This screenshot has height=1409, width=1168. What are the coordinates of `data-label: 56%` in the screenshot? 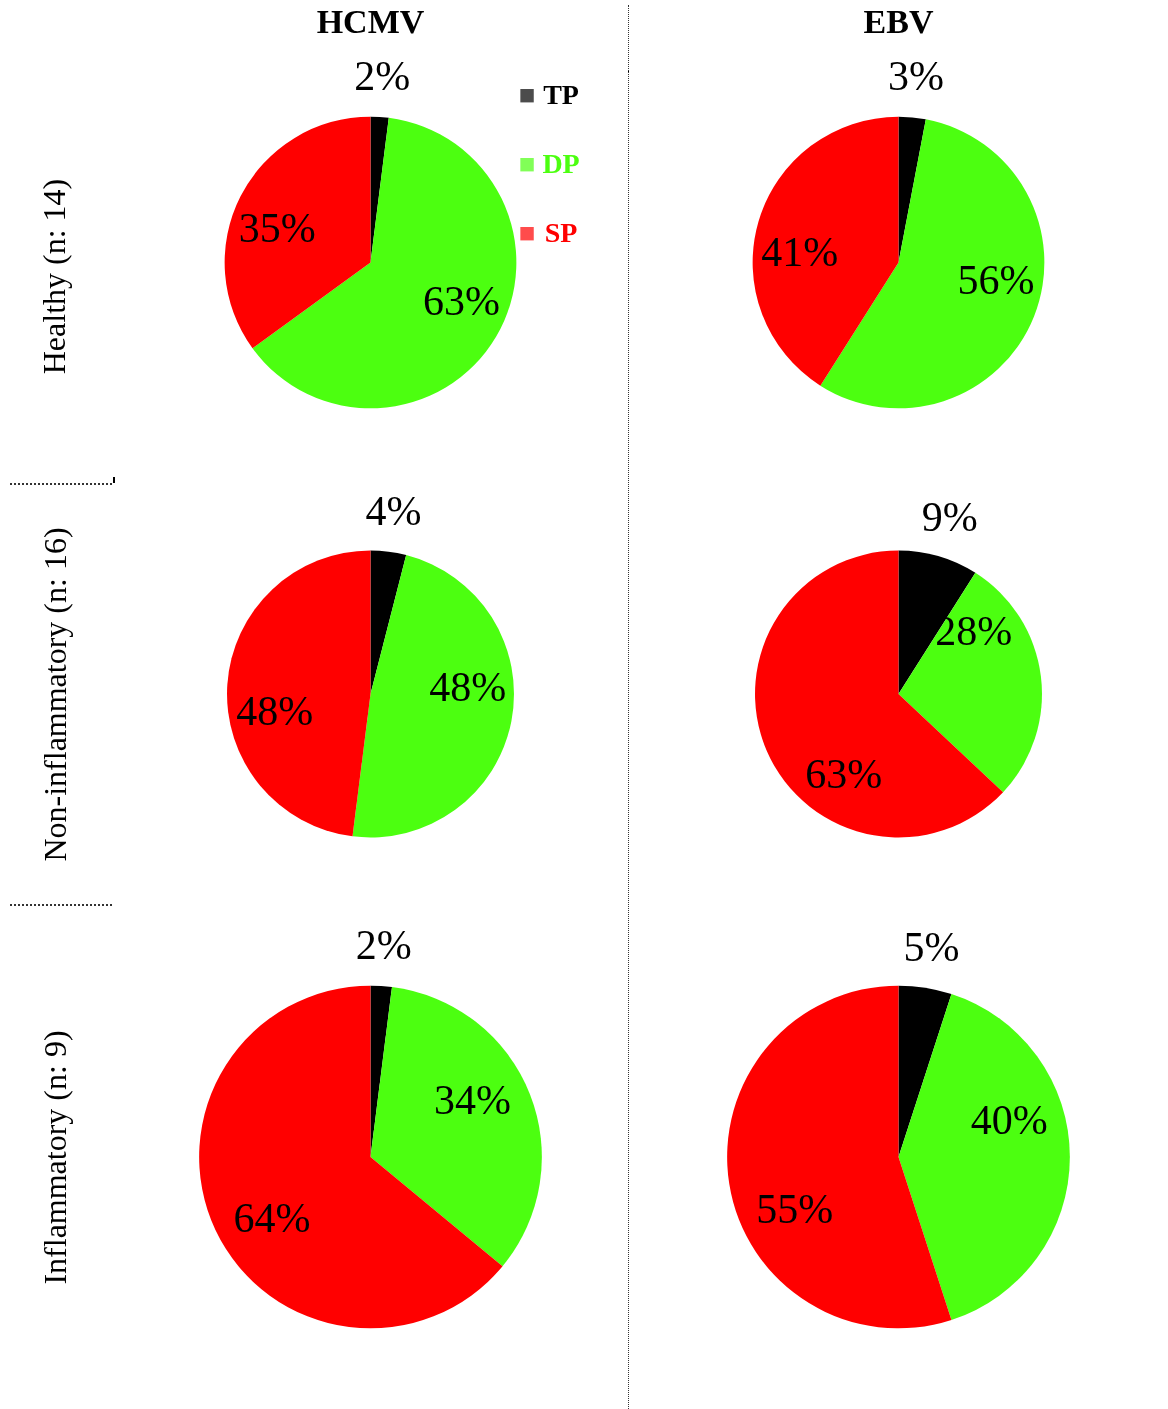 It's located at (996, 280).